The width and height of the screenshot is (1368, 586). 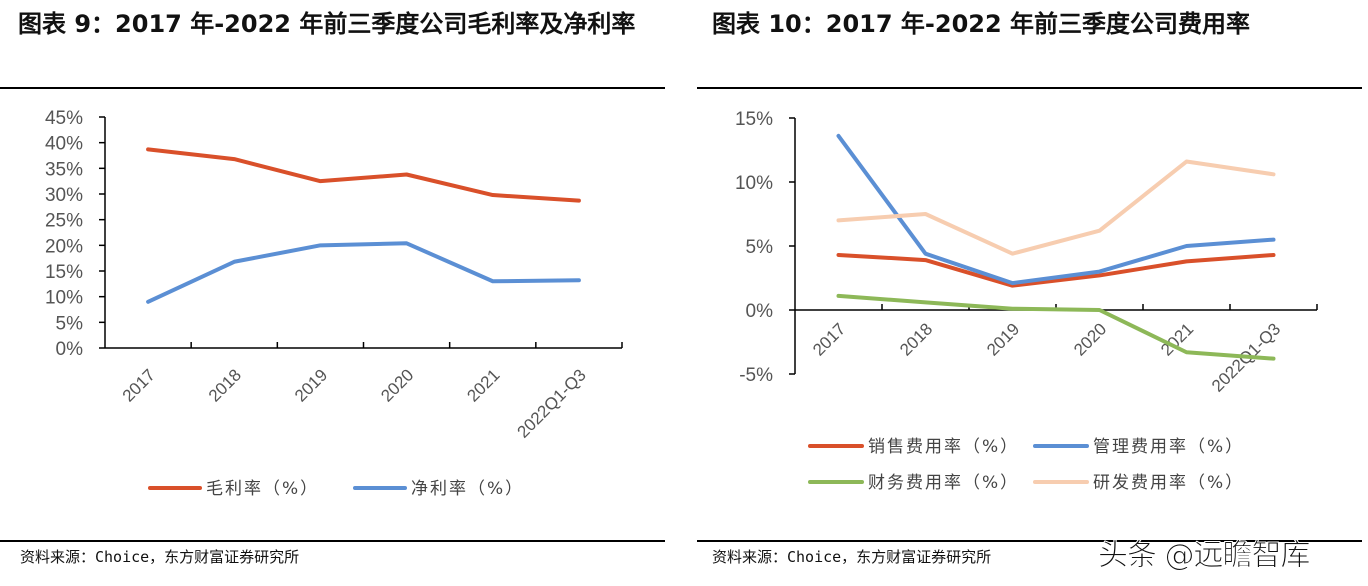 I want to click on y-tick-label: -5%, so click(x=756, y=375).